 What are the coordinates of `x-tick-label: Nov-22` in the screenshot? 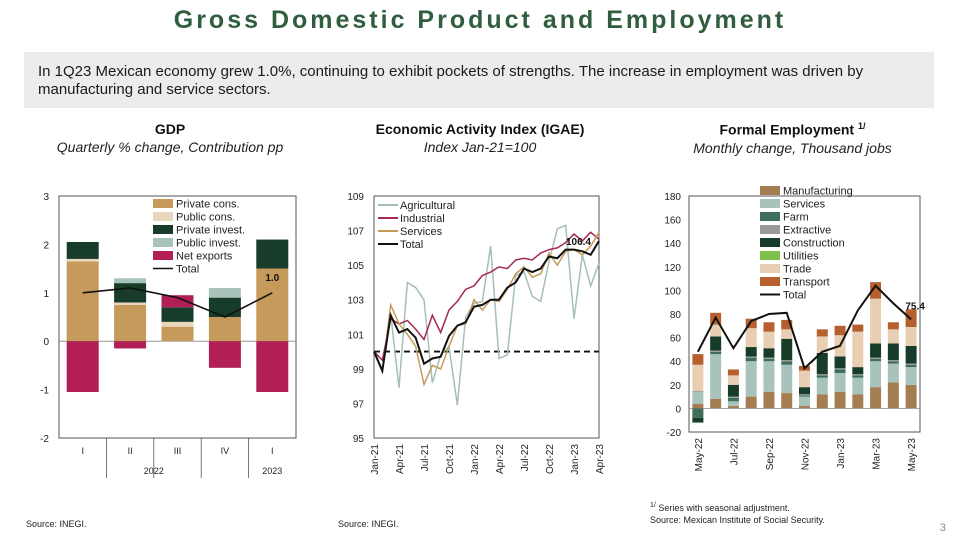 It's located at (806, 454).